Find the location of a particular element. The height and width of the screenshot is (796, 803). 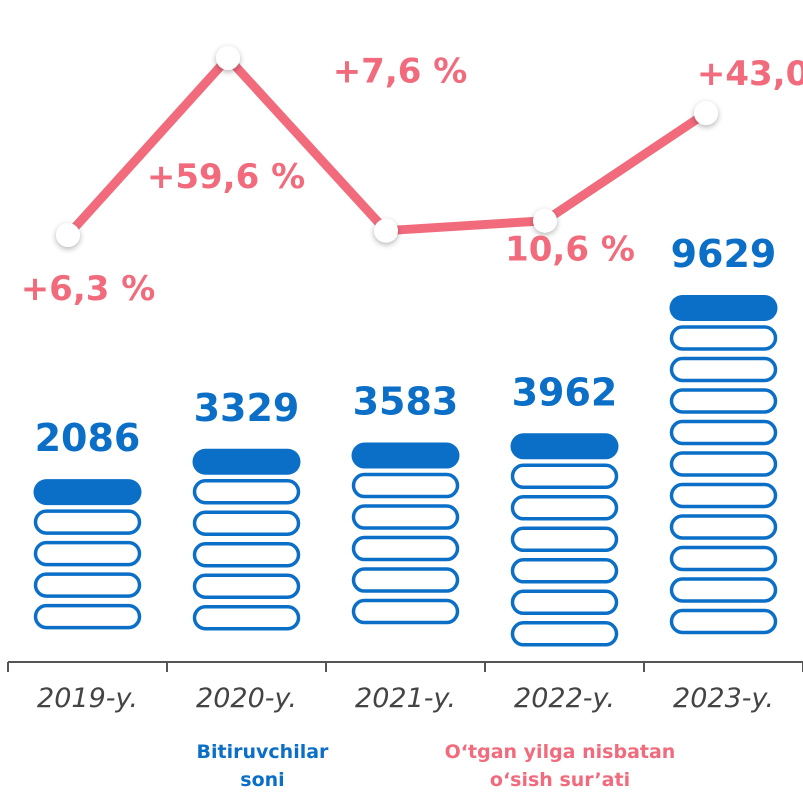

line-value-label: +43,0 % is located at coordinates (750, 74).